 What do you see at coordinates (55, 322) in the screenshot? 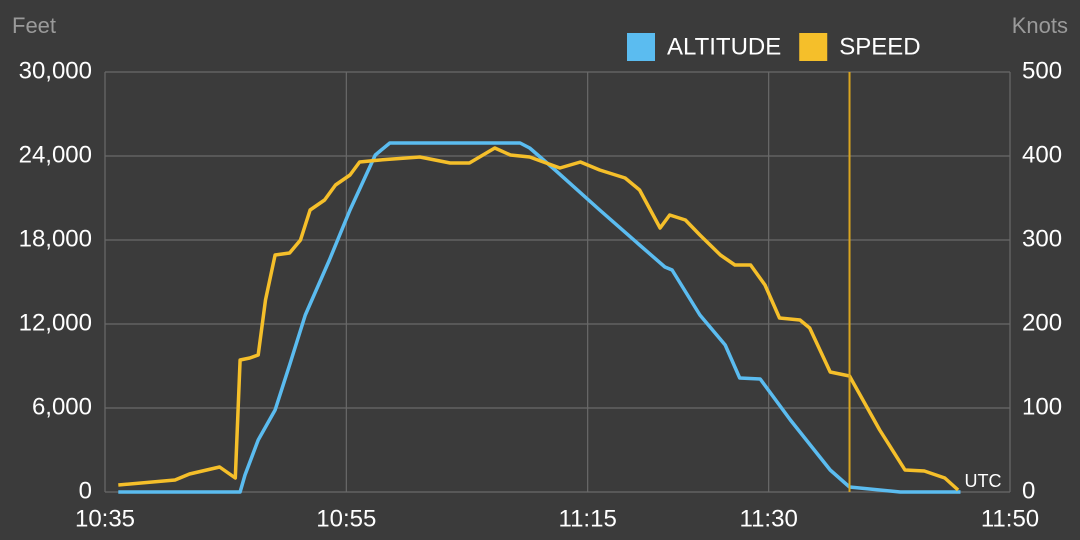
I see `y-tick-label: 12,000` at bounding box center [55, 322].